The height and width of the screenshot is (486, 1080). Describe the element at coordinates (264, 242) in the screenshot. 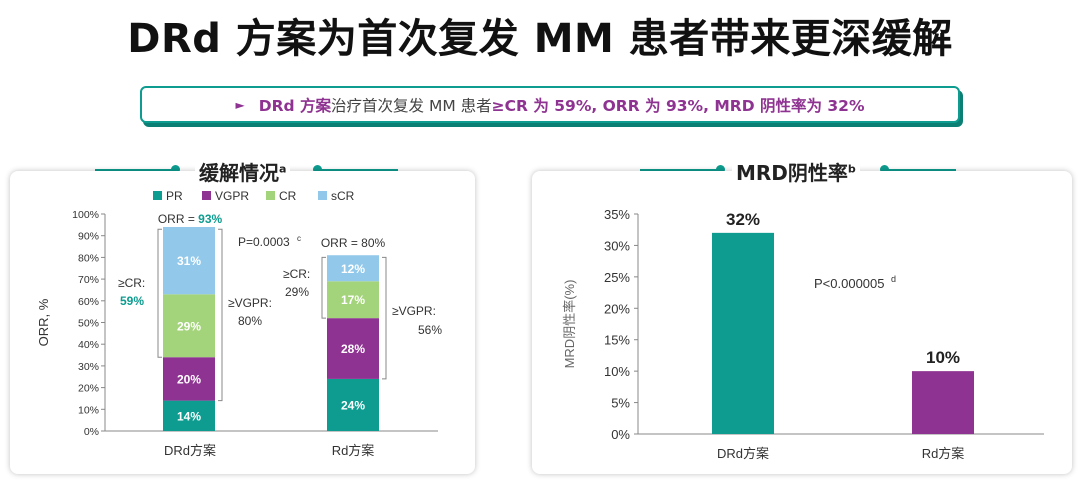

I see `p-value-label: P=0.0003` at that location.